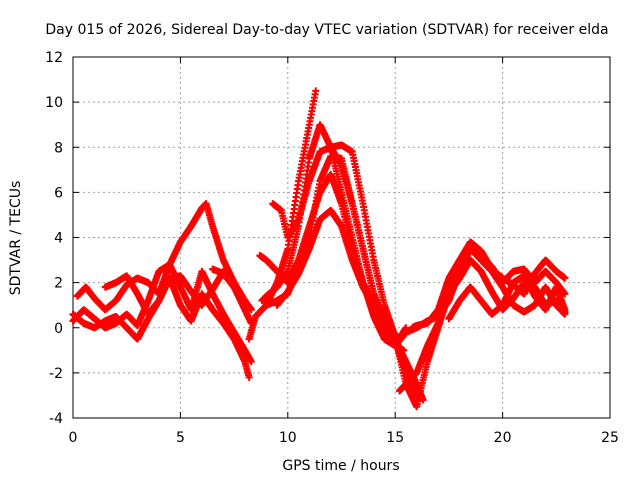 The width and height of the screenshot is (640, 480). Describe the element at coordinates (288, 438) in the screenshot. I see `x-tick-label: 10` at that location.